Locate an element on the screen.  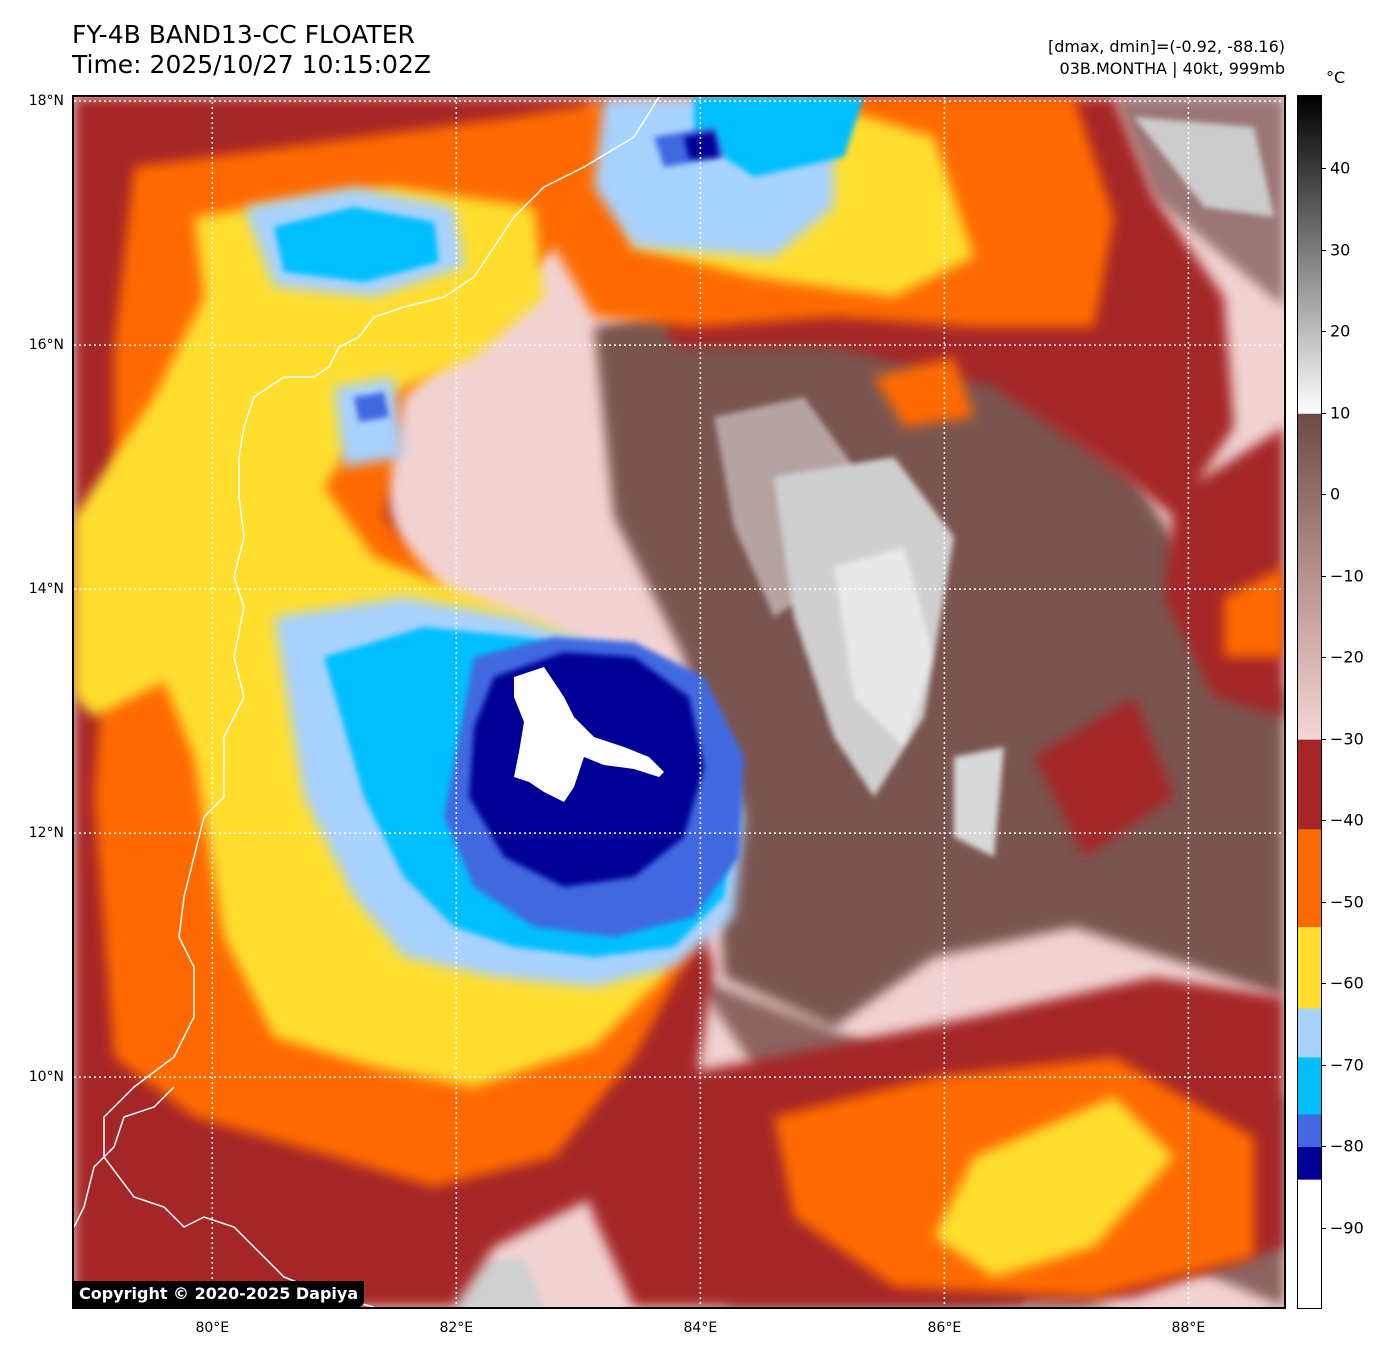
colorbar-label: 0 is located at coordinates (1335, 494).